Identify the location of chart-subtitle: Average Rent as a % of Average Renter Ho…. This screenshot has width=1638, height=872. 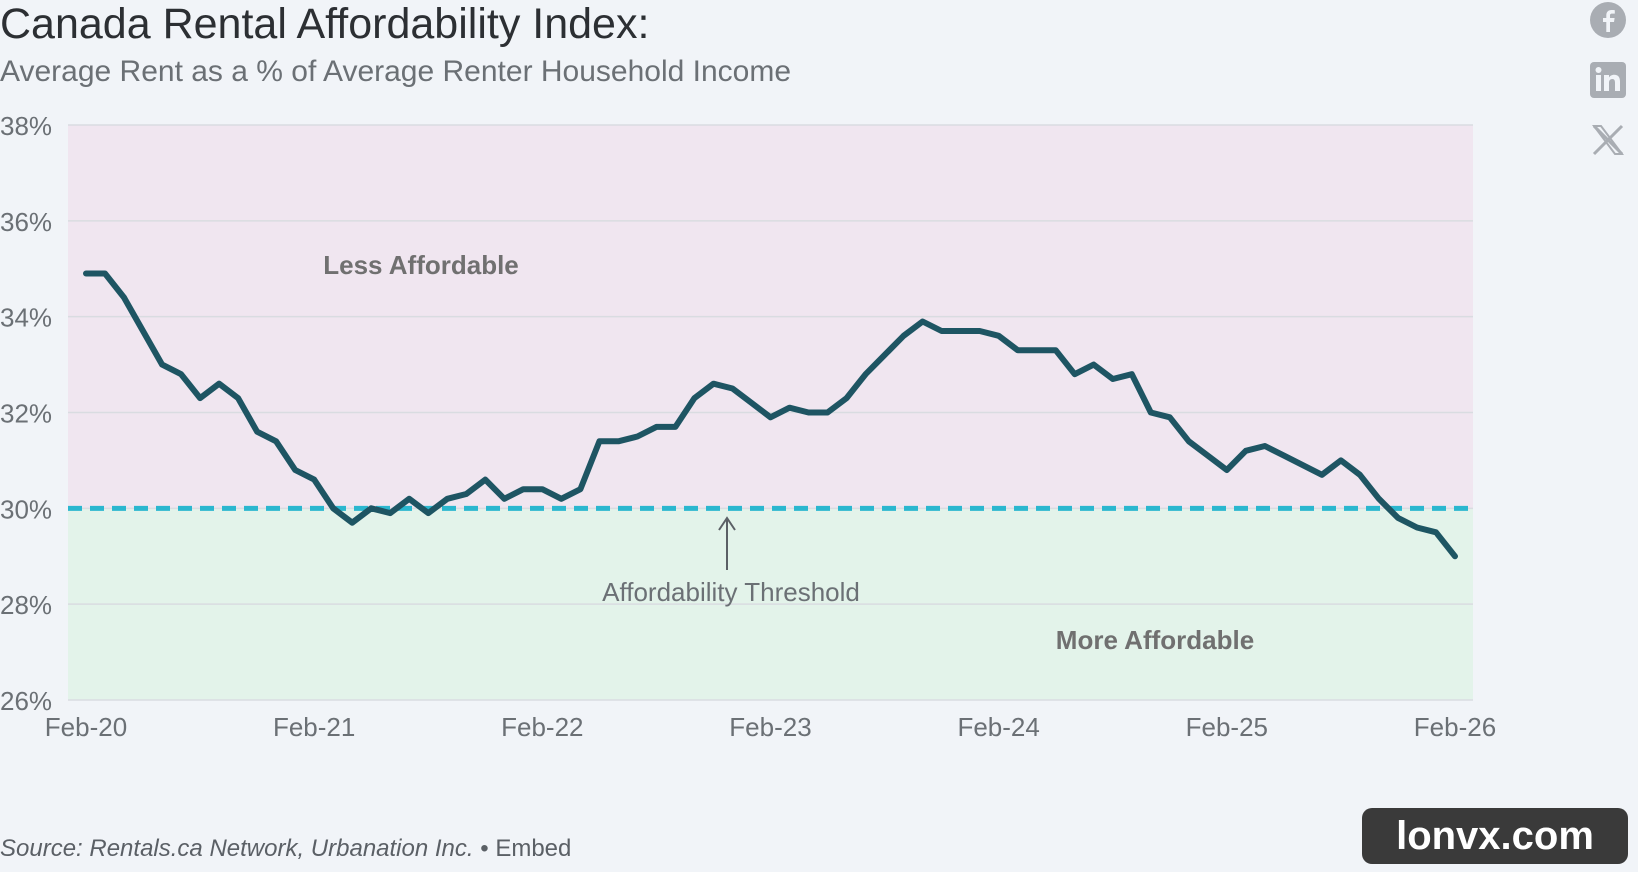
(396, 71).